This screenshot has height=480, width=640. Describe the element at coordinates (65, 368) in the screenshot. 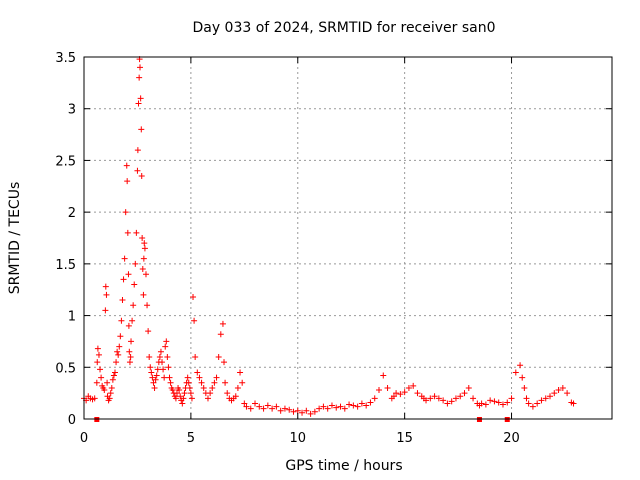

I see `y-tick-label: 0.5` at that location.